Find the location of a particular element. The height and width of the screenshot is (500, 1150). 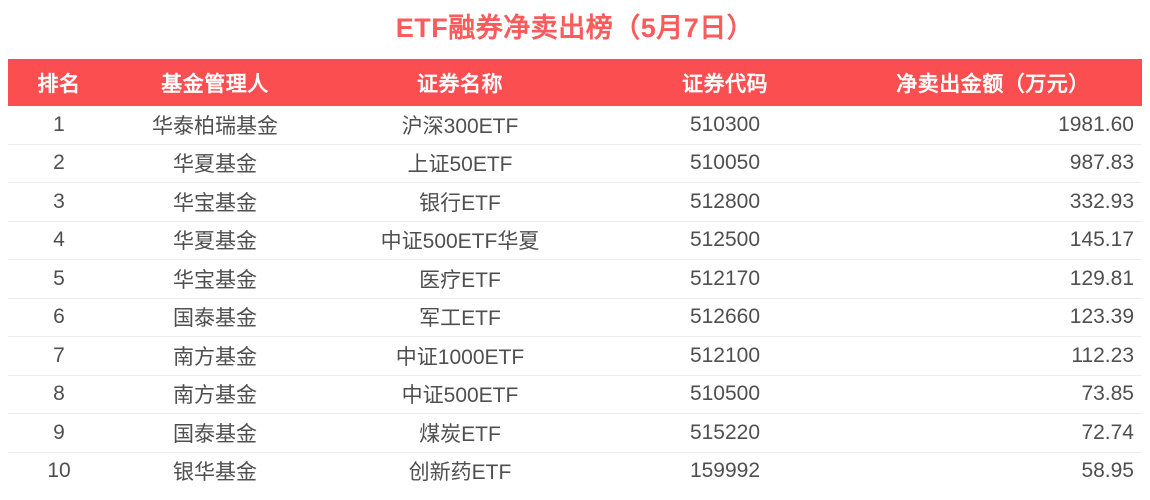

cell-rank: 4 is located at coordinates (59, 240).